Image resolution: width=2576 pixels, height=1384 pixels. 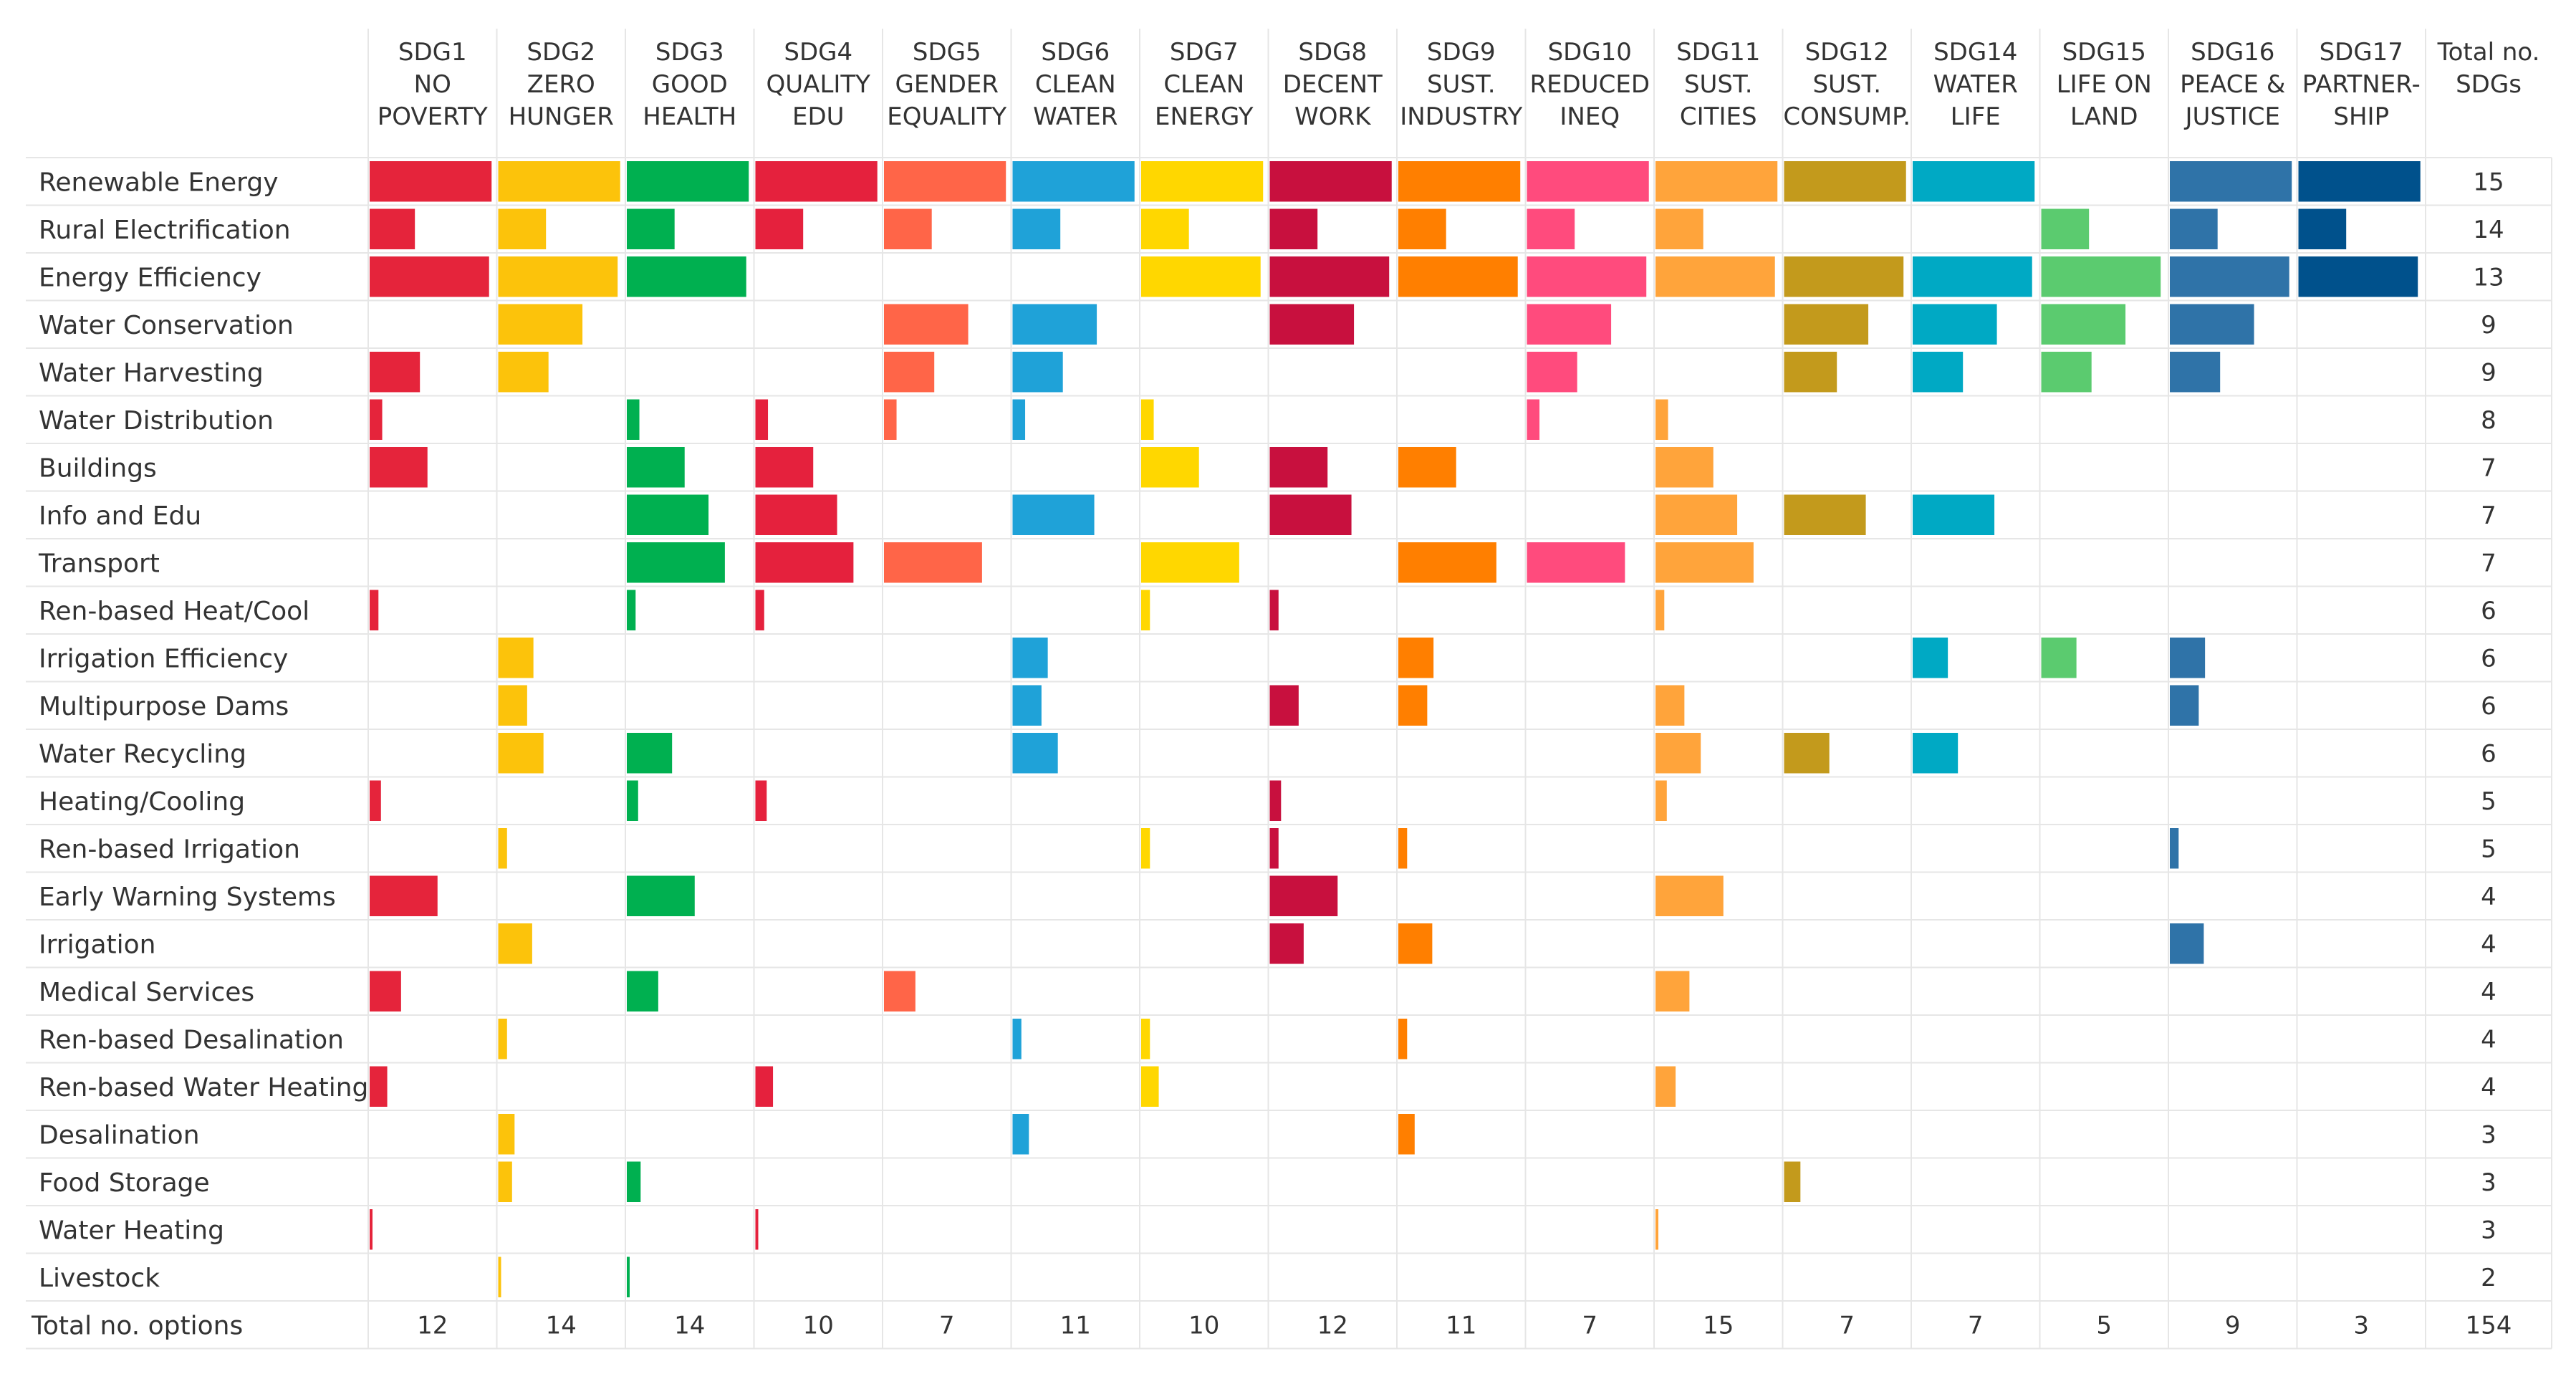 I want to click on column-header-line: INEQ, so click(x=1589, y=116).